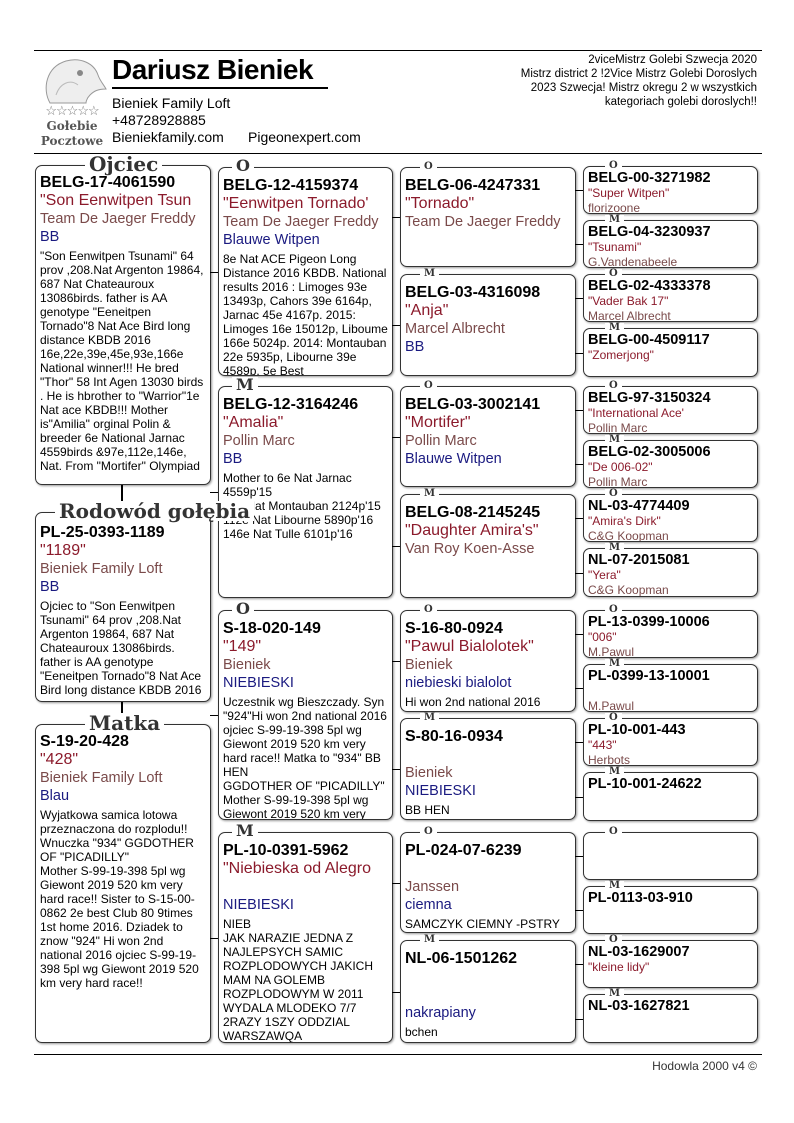 The width and height of the screenshot is (794, 1123). I want to click on pigeon-name: "Vader Bak 17", so click(628, 301).